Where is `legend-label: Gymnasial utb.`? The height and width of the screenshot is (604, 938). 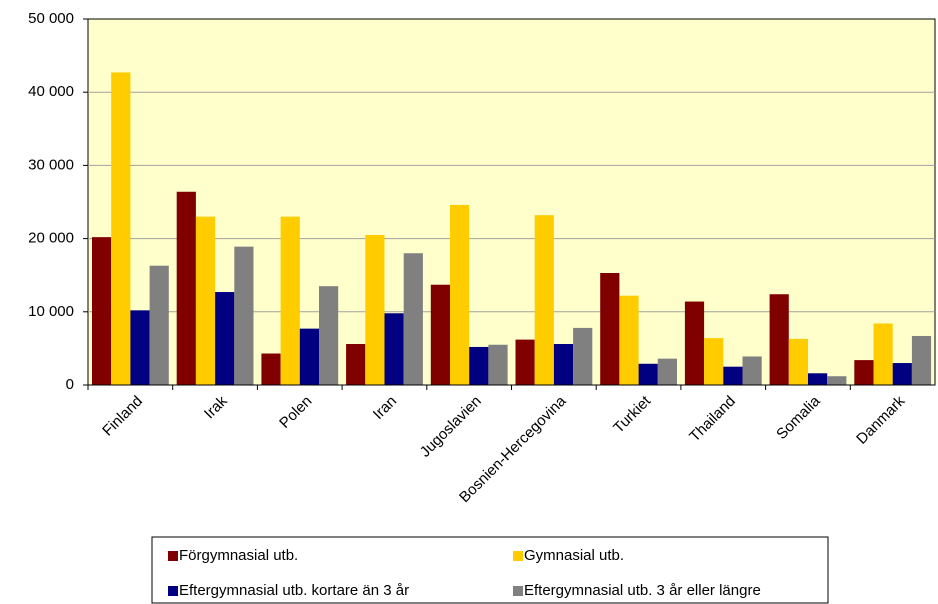
legend-label: Gymnasial utb. is located at coordinates (574, 555).